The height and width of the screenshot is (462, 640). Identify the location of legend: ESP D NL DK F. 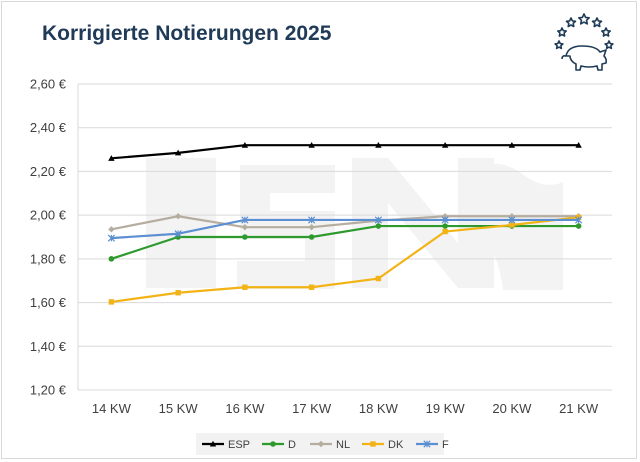
(322, 444).